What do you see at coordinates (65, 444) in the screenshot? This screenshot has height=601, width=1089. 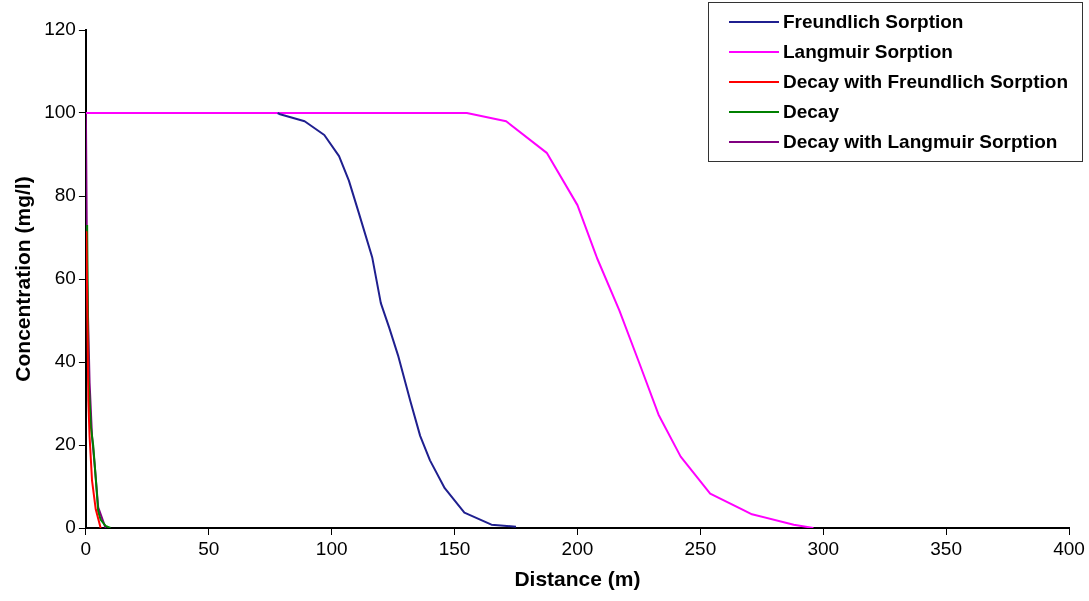 I see `y-tick-label: 20` at bounding box center [65, 444].